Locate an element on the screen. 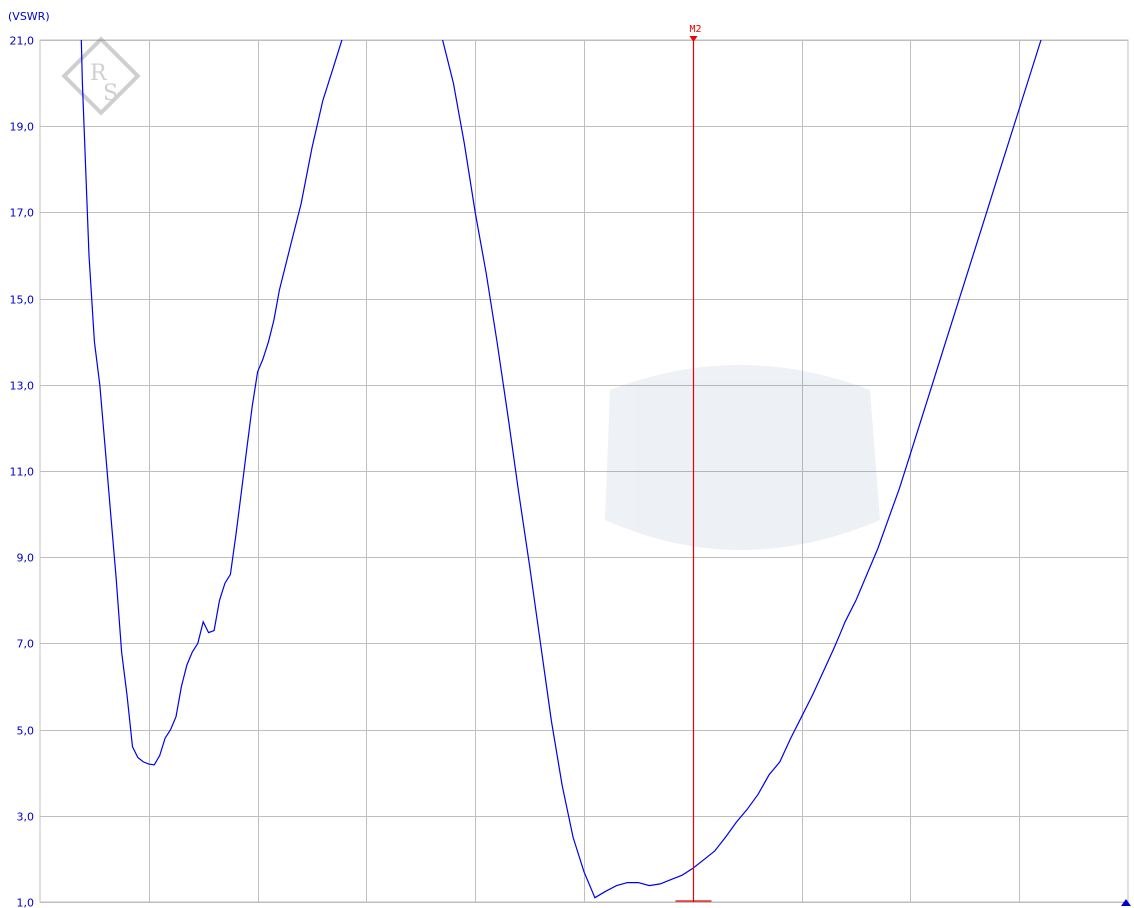 Image resolution: width=1134 pixels, height=908 pixels. y-tick-label: 1,0 is located at coordinates (26, 902).